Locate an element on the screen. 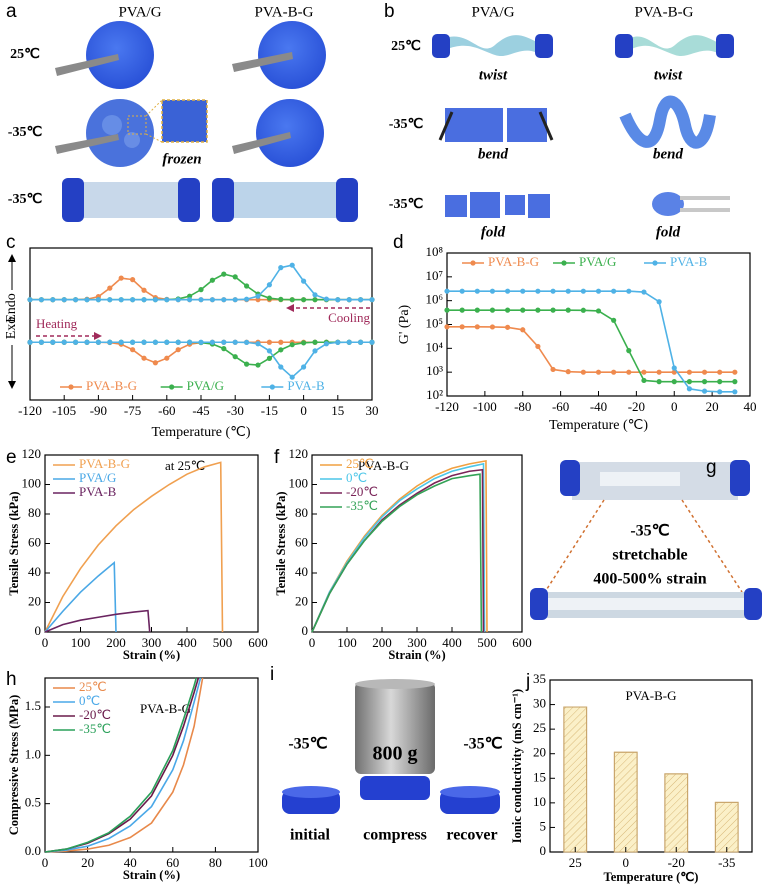 The width and height of the screenshot is (766, 891). y-tick-label: 30 is located at coordinates (539, 703).